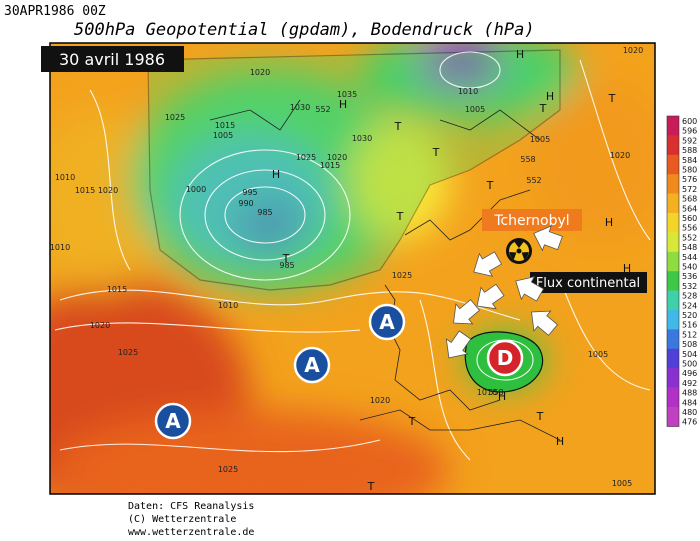 The image size is (700, 541). Describe the element at coordinates (196, 189) in the screenshot. I see `isobar-label: 1000` at that location.